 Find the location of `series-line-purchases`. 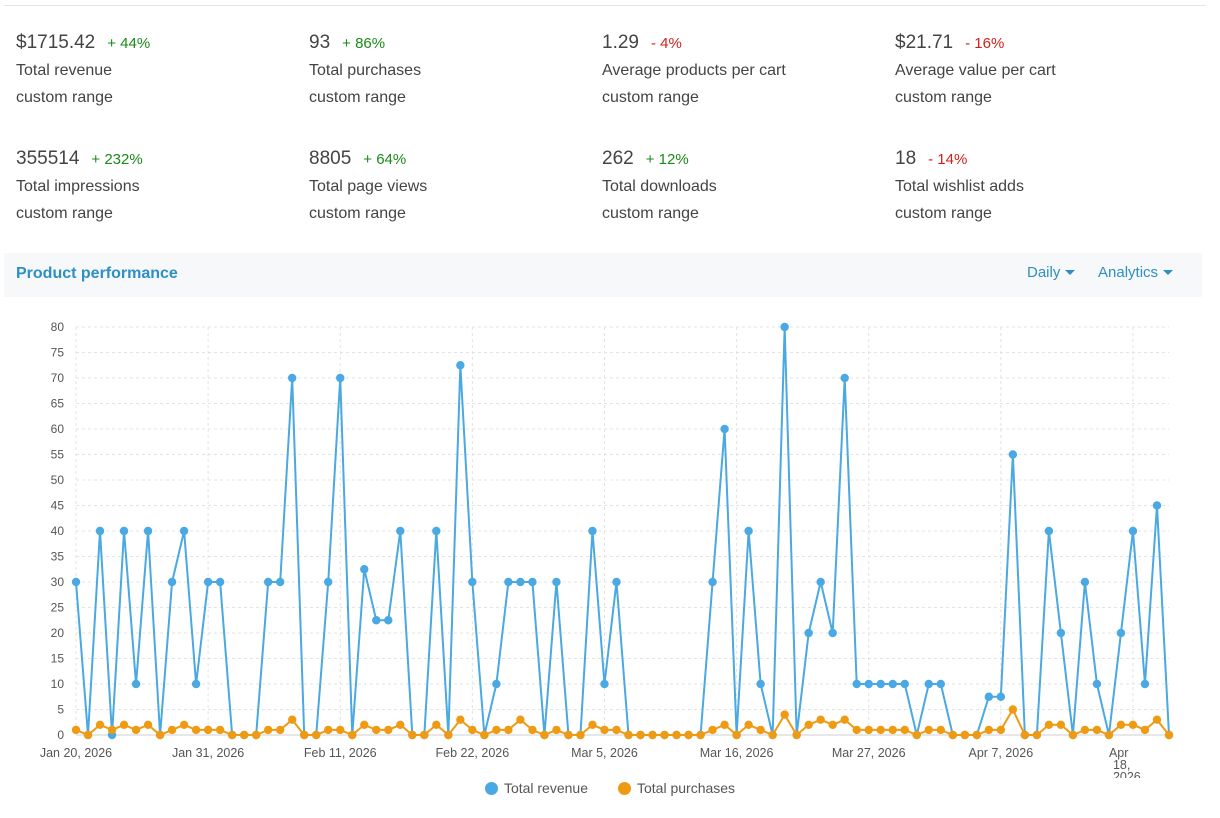

series-line-purchases is located at coordinates (622, 722).